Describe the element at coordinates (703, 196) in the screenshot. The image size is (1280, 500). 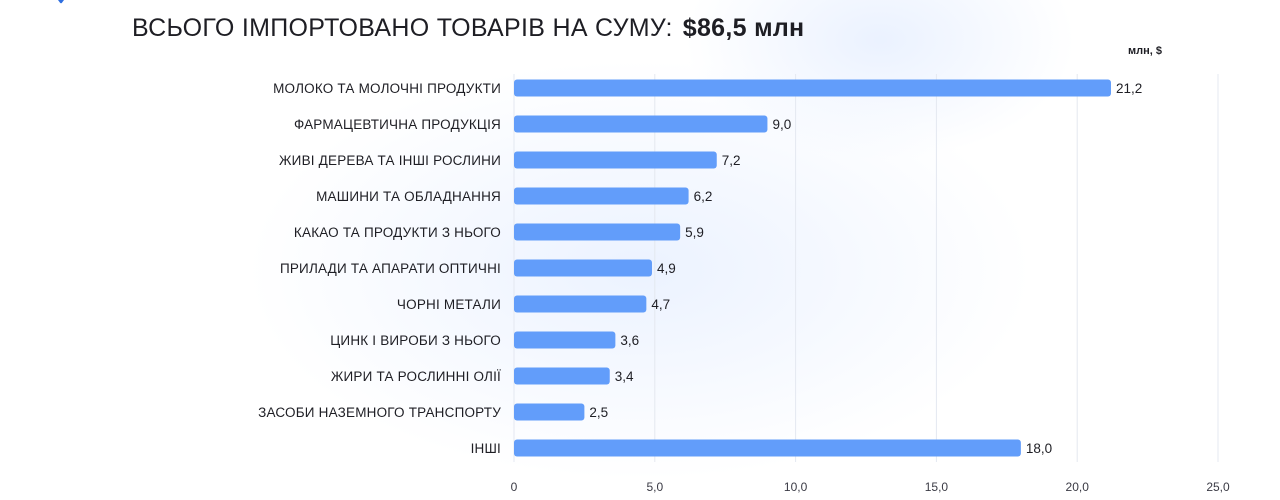
I see `data-label: 6,2` at that location.